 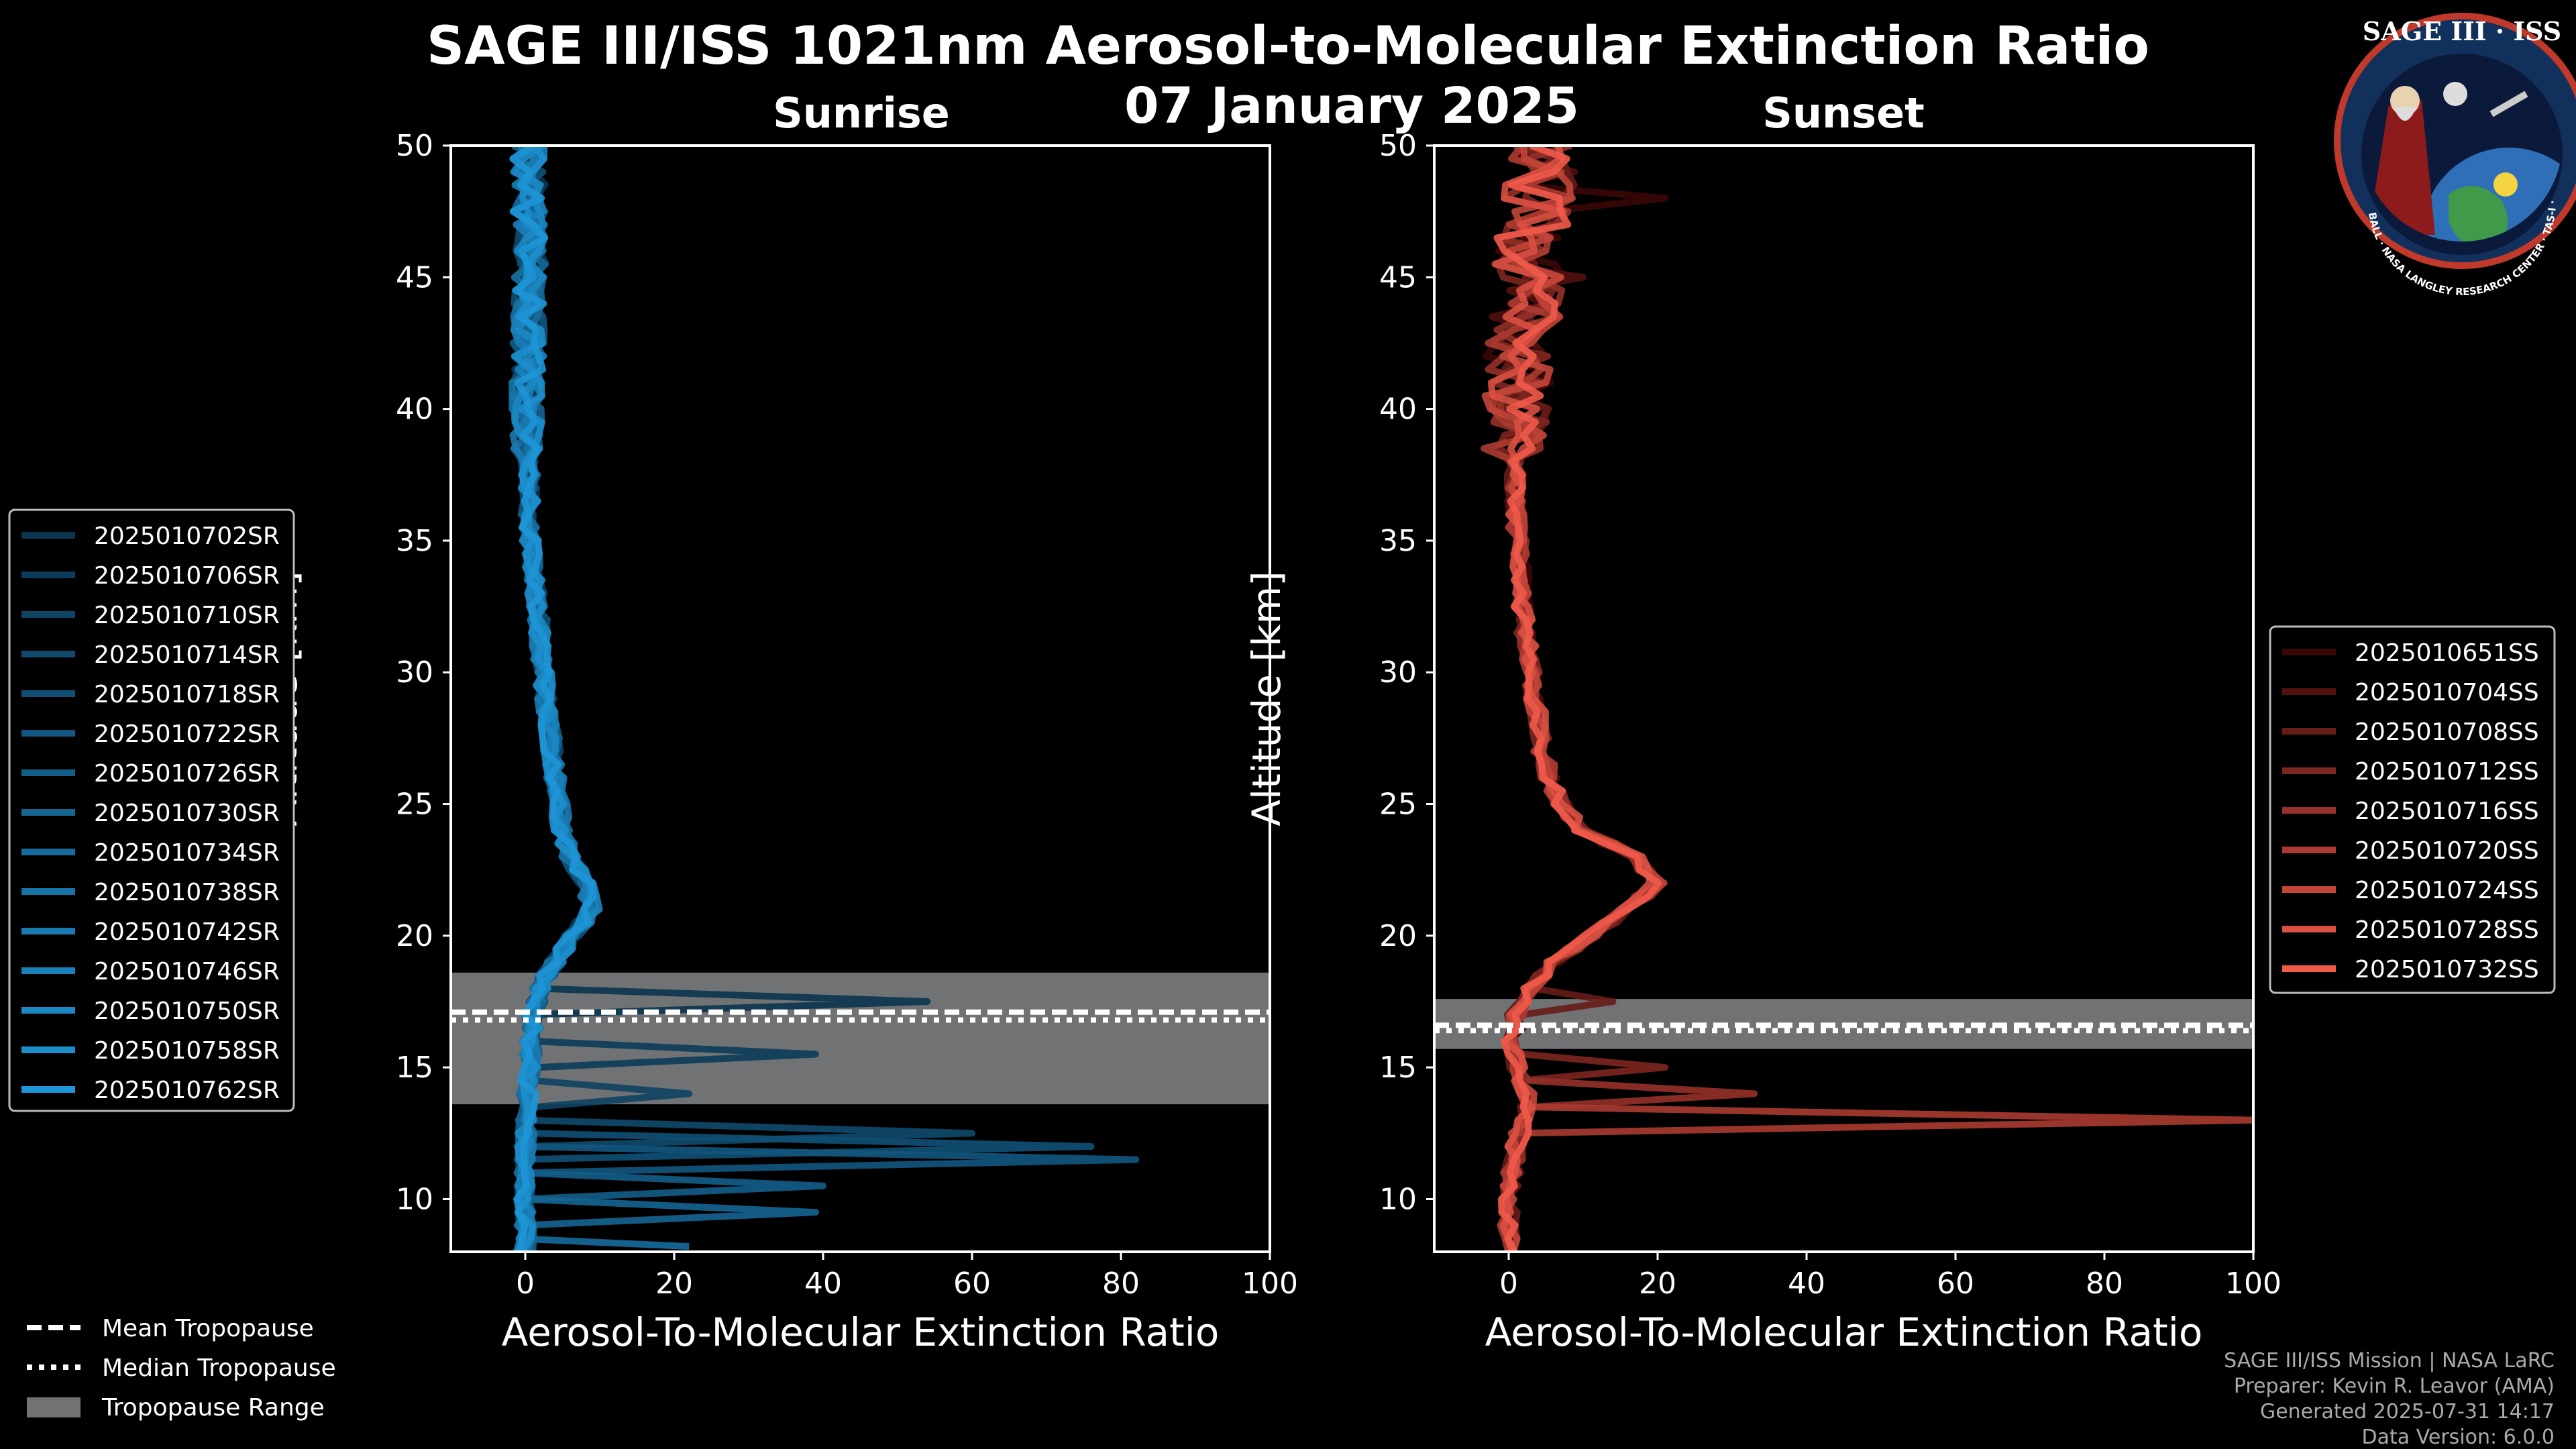 What do you see at coordinates (187, 655) in the screenshot?
I see `sunrise-legend-label: 2025010714SR` at bounding box center [187, 655].